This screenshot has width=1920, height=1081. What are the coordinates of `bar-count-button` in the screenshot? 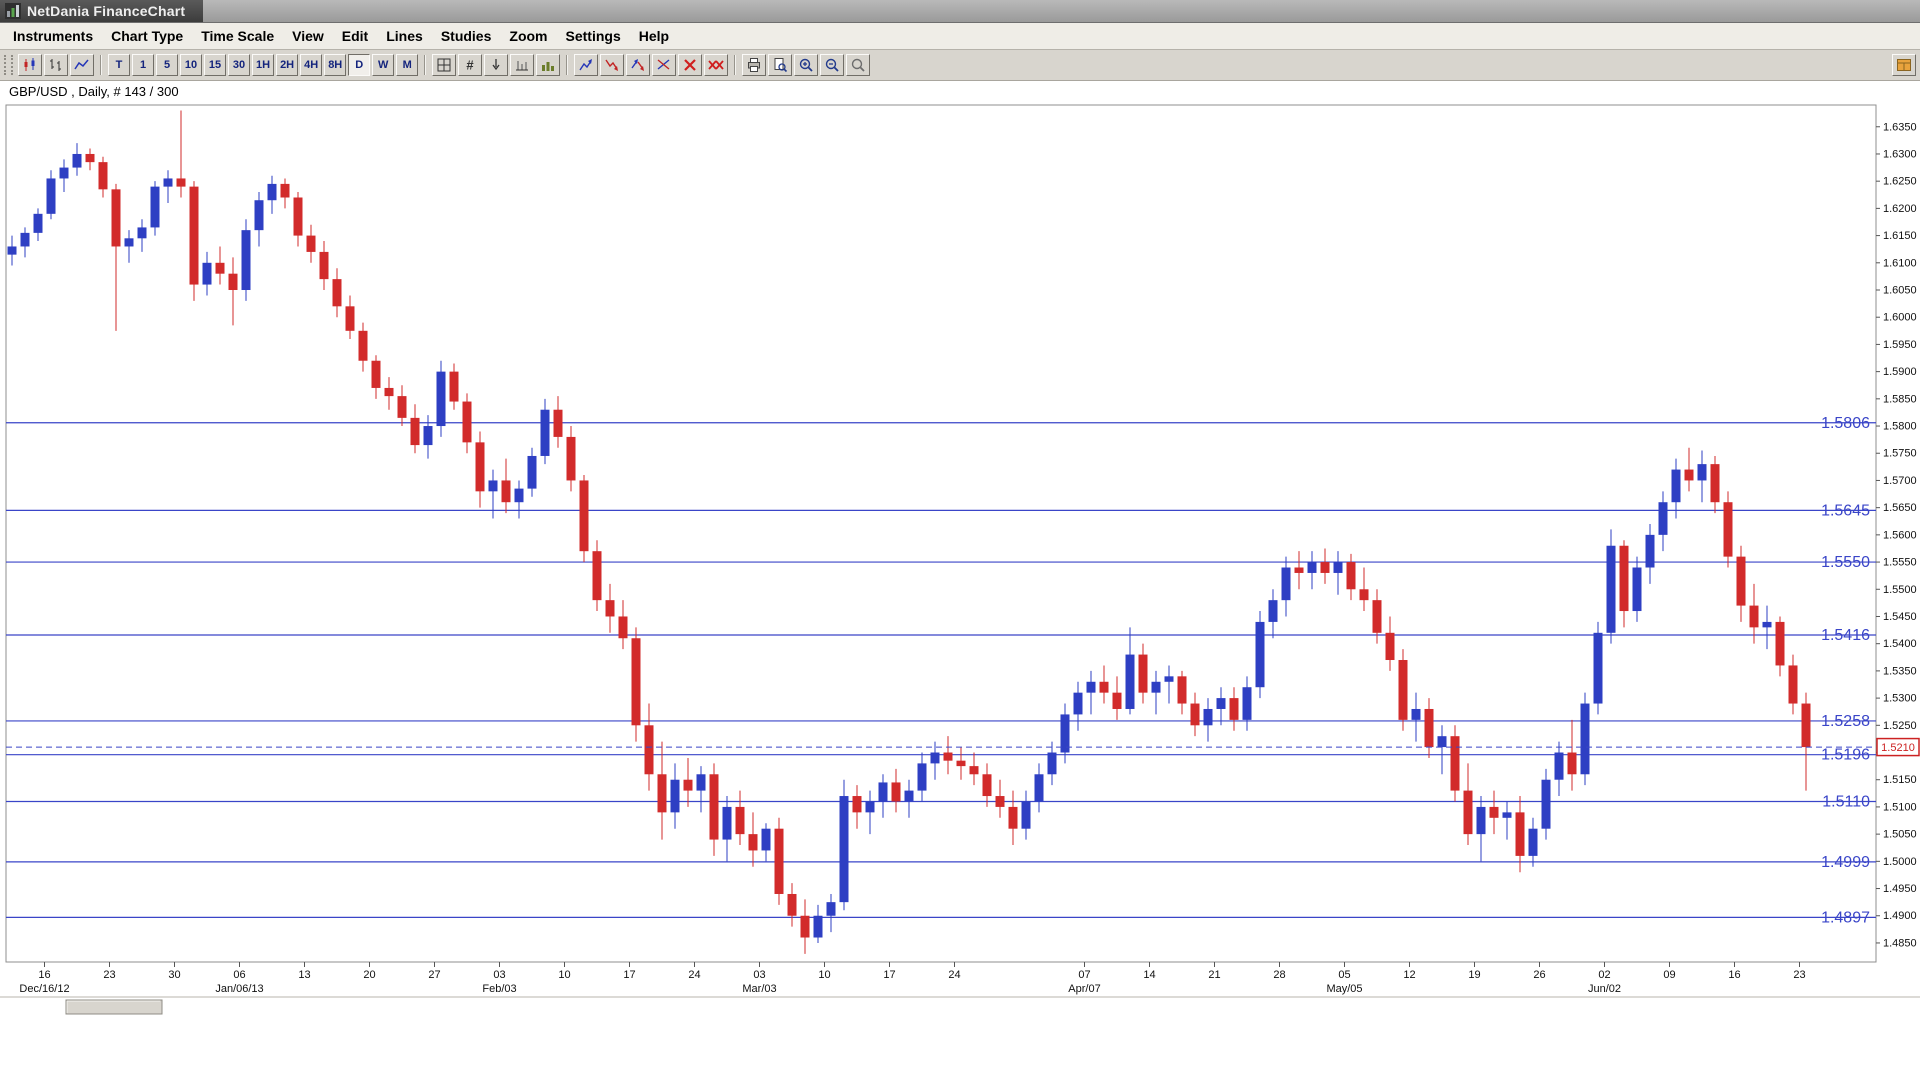 It's located at (522, 65).